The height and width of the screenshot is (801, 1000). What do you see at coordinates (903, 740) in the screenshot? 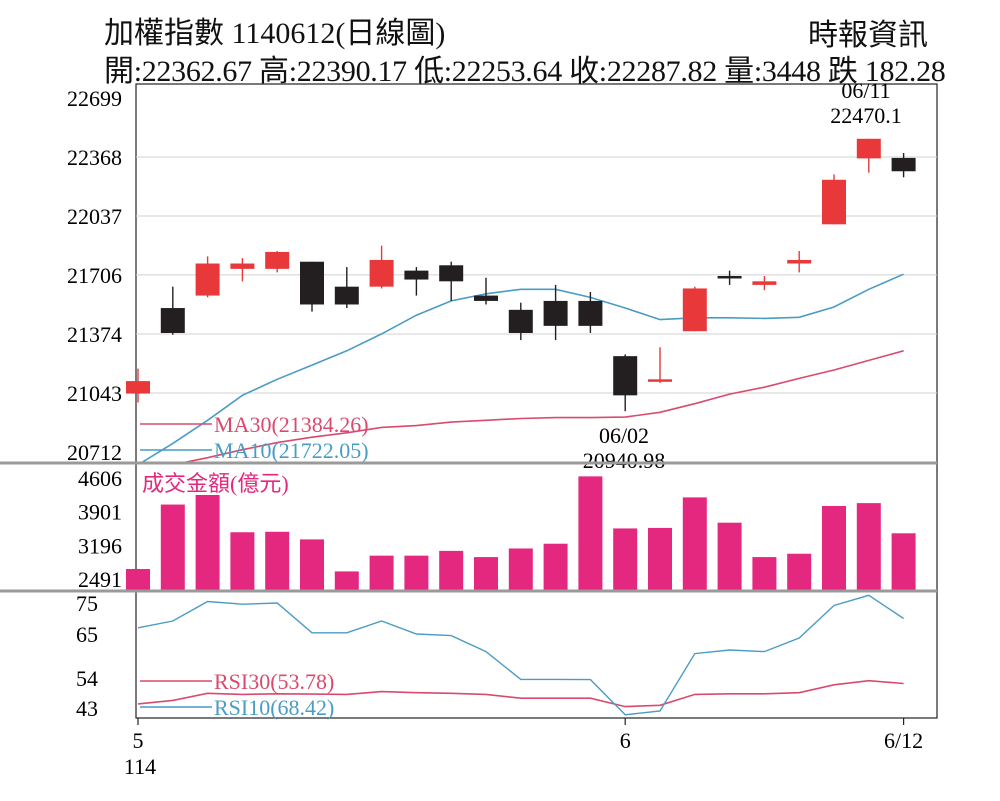
I see `x-tick-label: 6/12` at bounding box center [903, 740].